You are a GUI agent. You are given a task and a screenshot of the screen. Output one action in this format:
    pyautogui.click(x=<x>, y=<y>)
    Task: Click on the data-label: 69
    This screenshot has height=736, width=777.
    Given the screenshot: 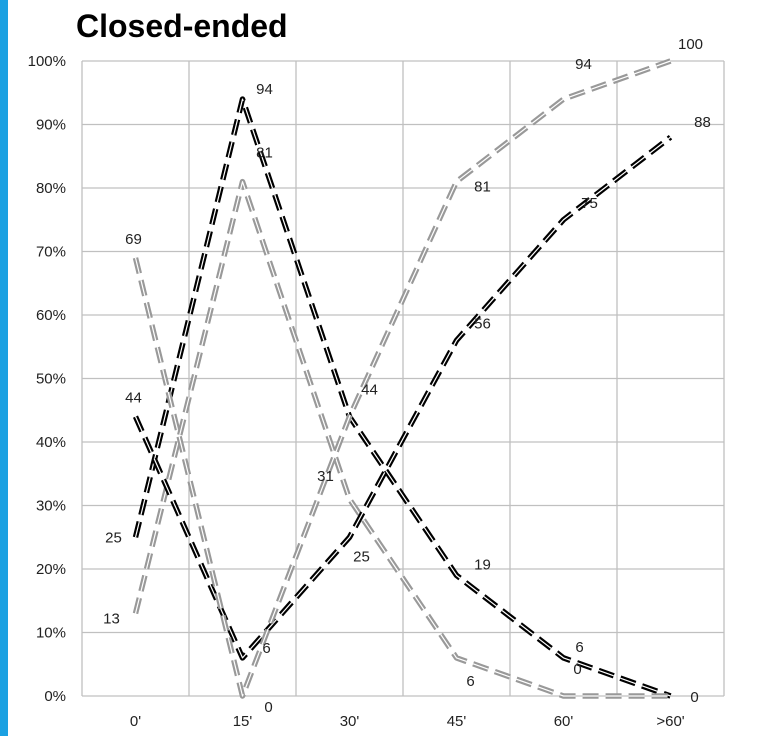 What is the action you would take?
    pyautogui.click(x=133, y=239)
    